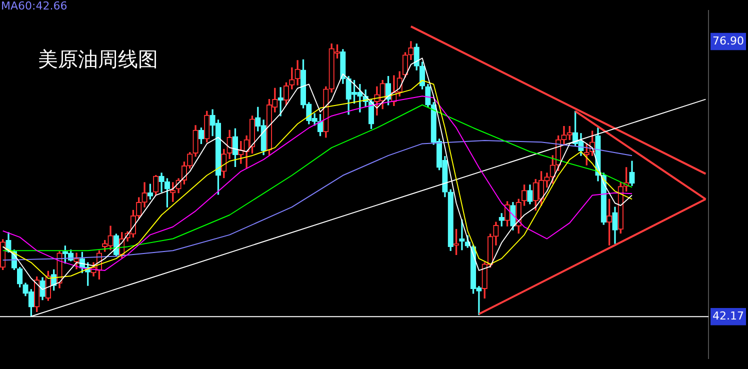 The height and width of the screenshot is (369, 748). Describe the element at coordinates (98, 59) in the screenshot. I see `text: 美原油周线图` at that location.